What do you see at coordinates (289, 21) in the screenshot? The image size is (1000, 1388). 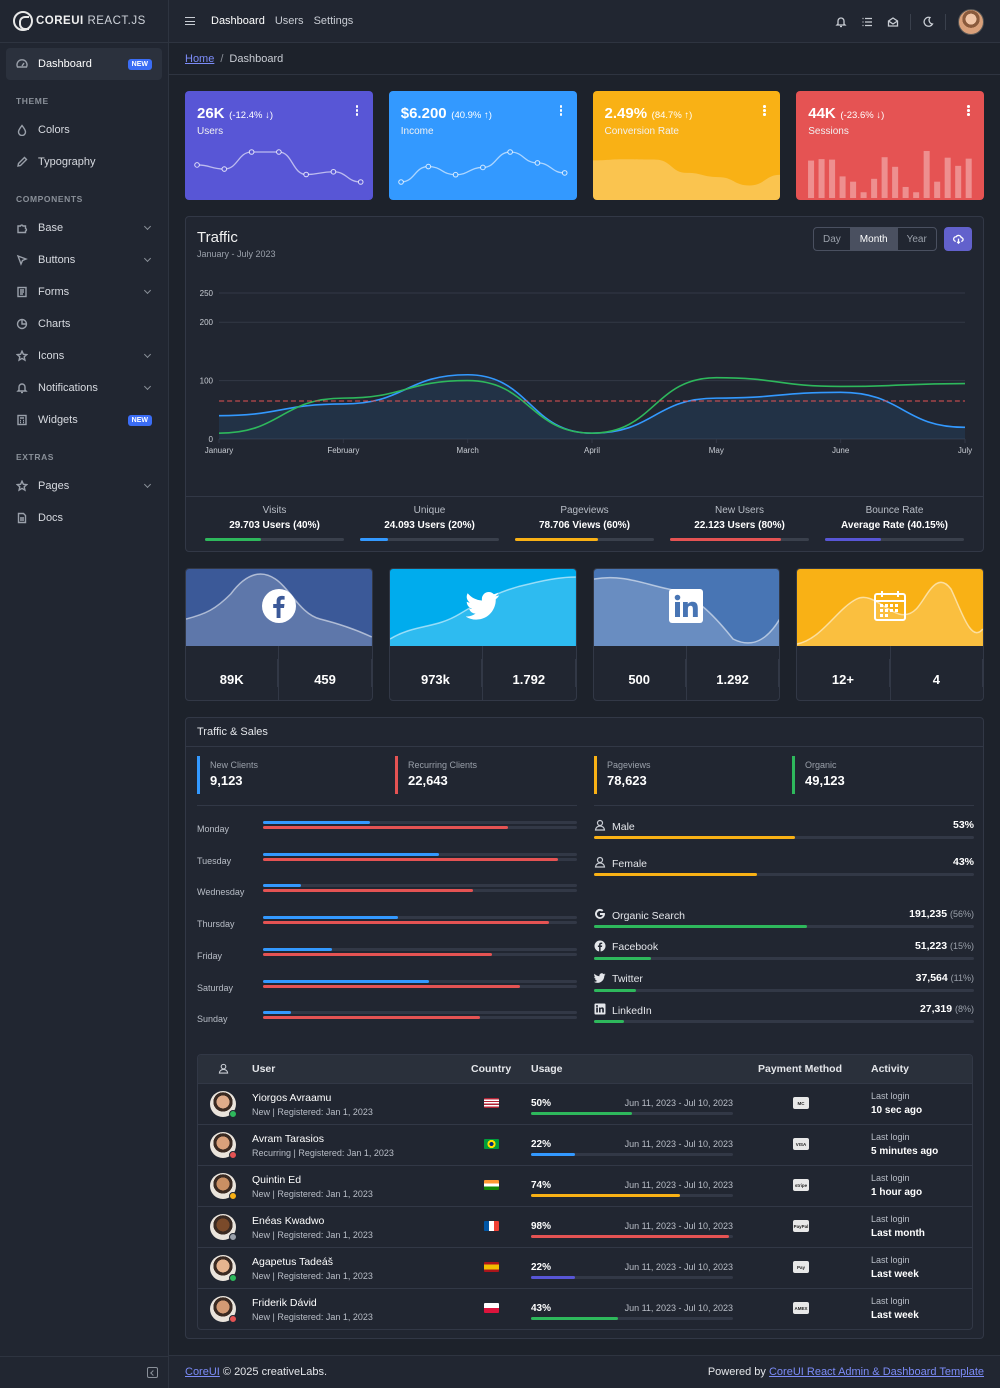 I see `header-nav-users: Users` at bounding box center [289, 21].